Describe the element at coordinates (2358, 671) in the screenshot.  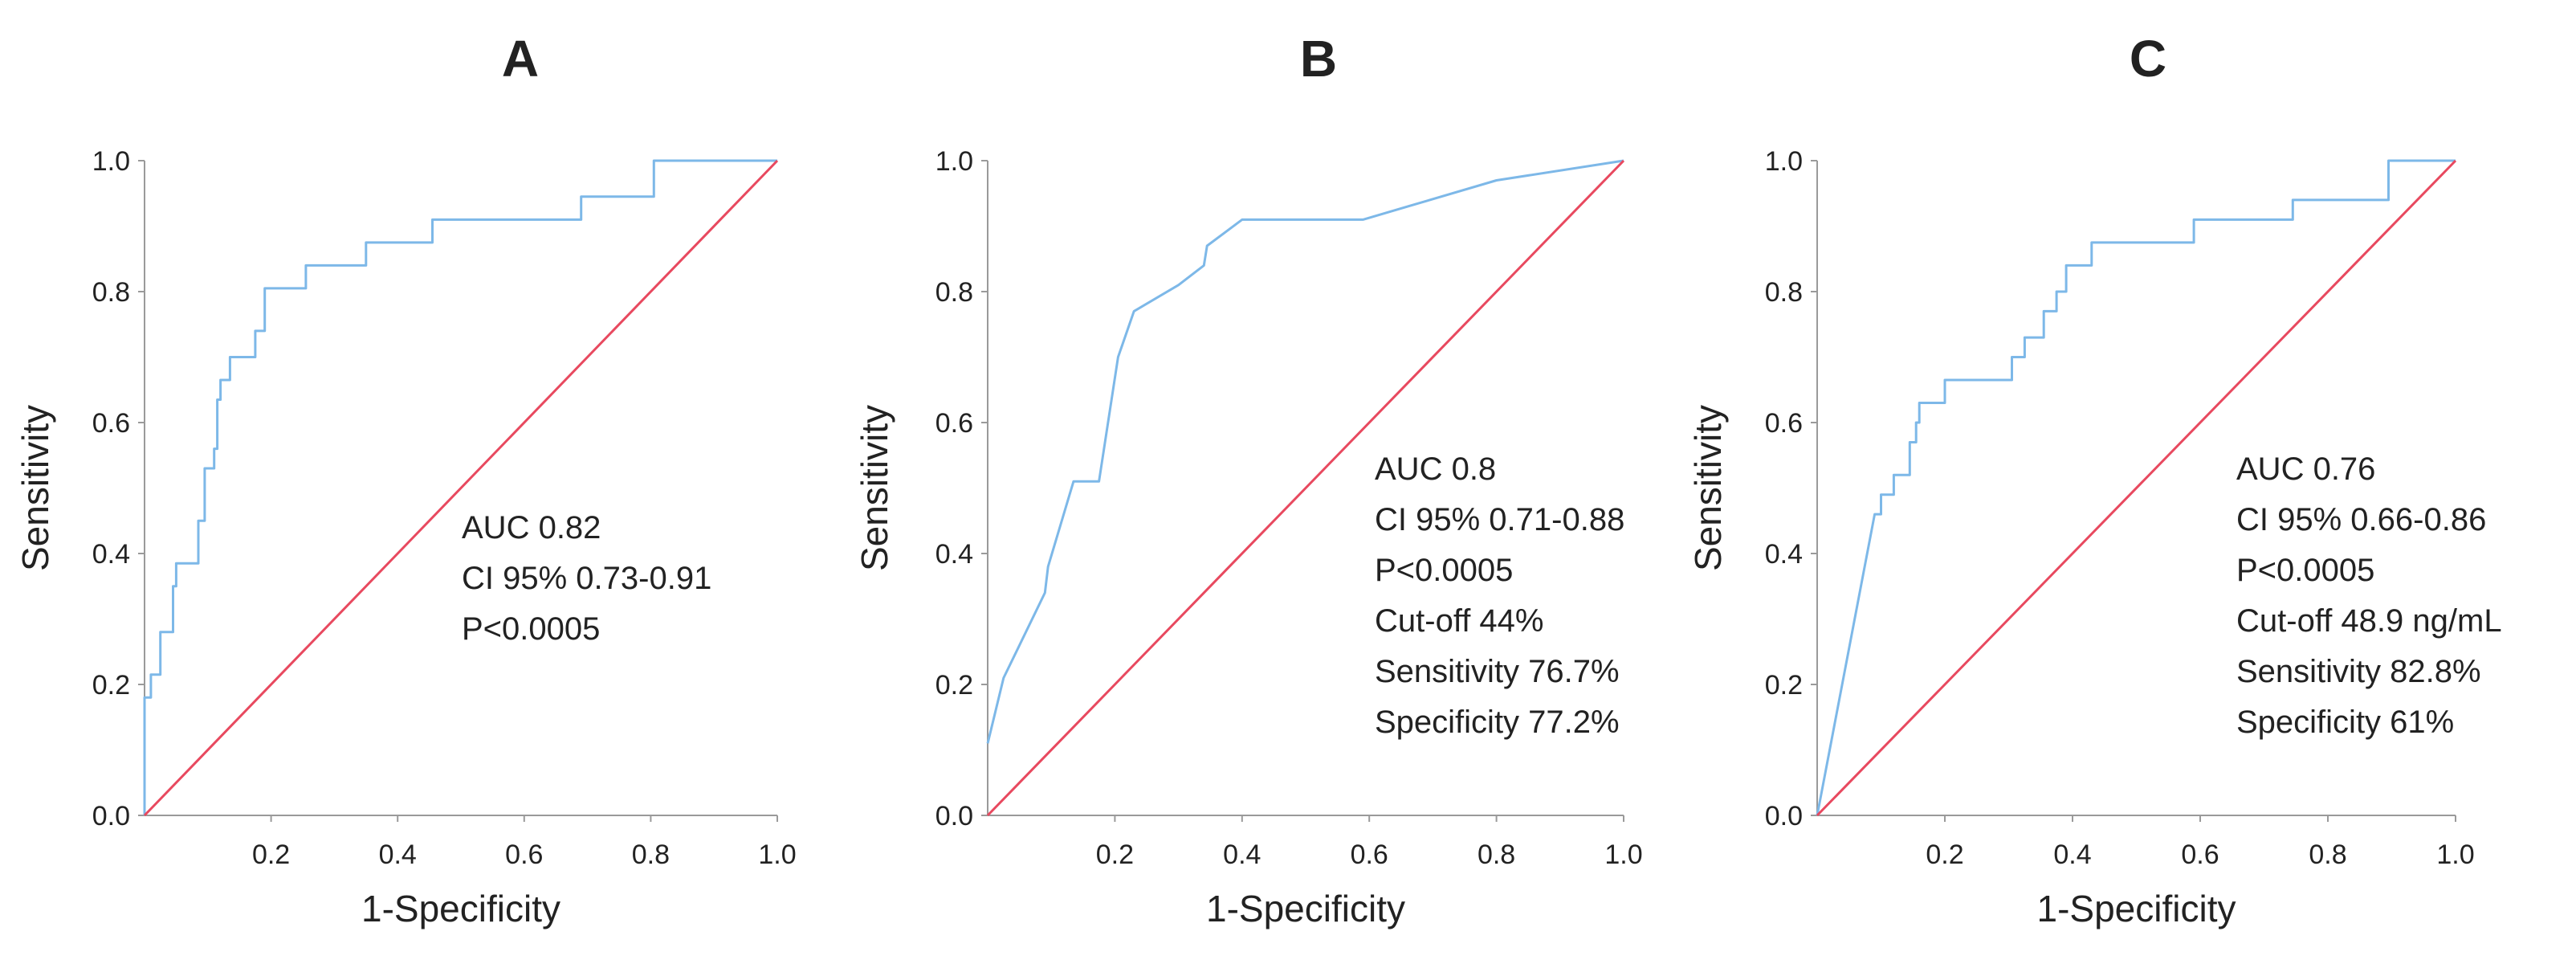
I see `stat-annotation: Sensitivity 82.8%` at that location.